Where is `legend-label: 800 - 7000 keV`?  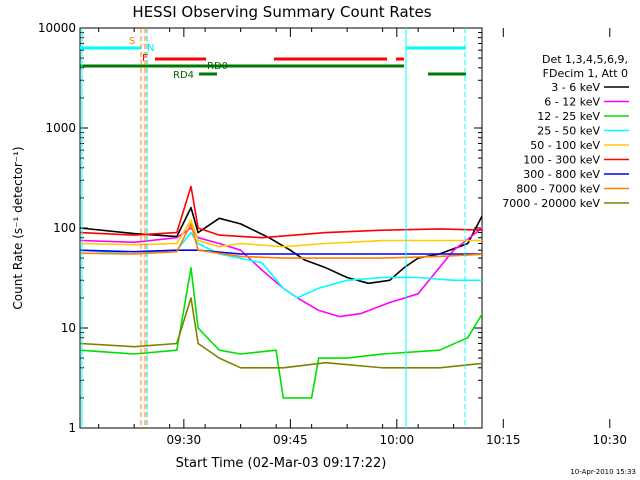
legend-label: 800 - 7000 keV is located at coordinates (558, 189).